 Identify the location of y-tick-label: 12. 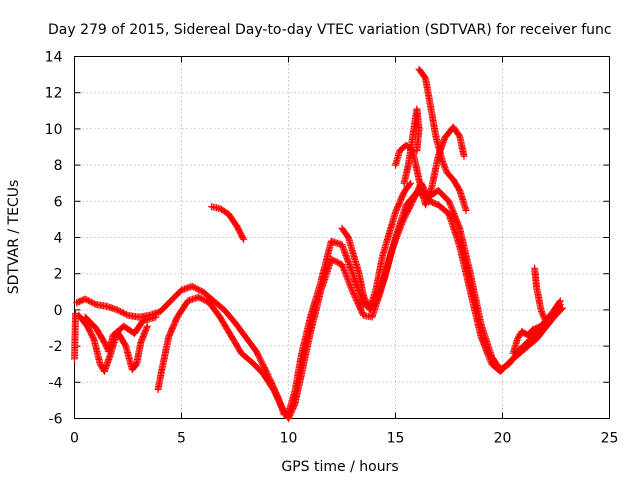
(54, 94).